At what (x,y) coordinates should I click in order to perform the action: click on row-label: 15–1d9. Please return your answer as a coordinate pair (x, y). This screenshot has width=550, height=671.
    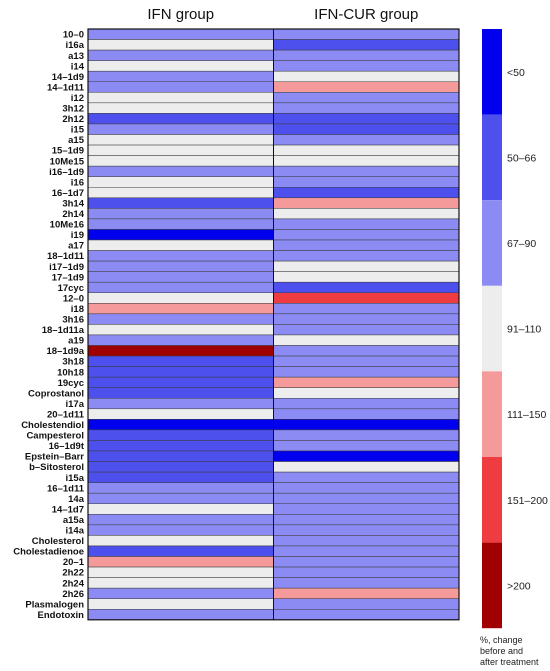
    Looking at the image, I should click on (68, 151).